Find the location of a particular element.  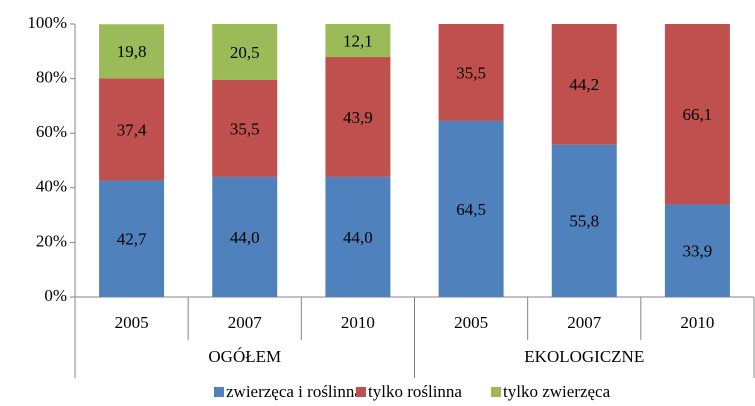

data-label: 20,5 is located at coordinates (245, 52).